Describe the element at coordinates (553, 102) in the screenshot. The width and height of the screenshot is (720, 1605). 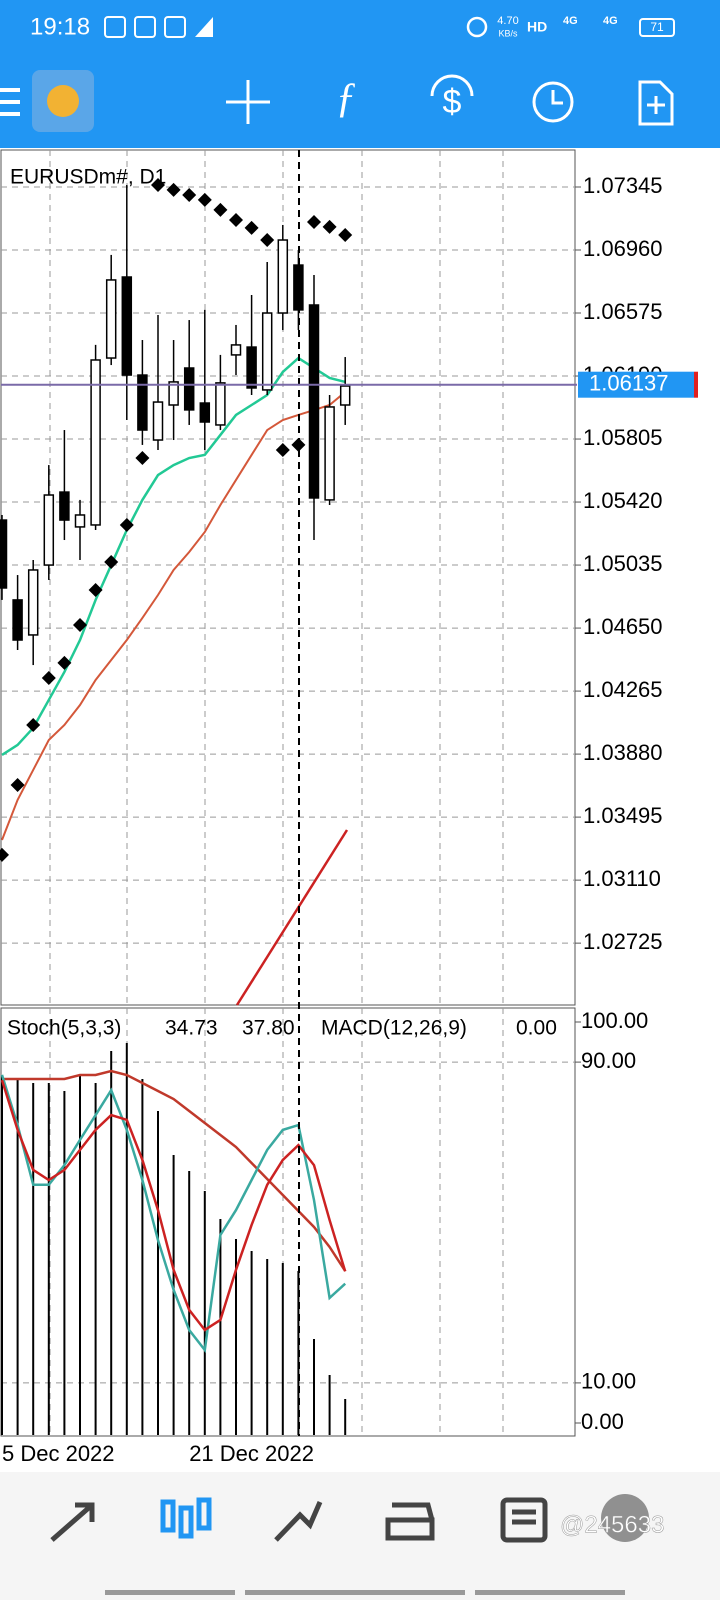
I see `timeframe-button` at that location.